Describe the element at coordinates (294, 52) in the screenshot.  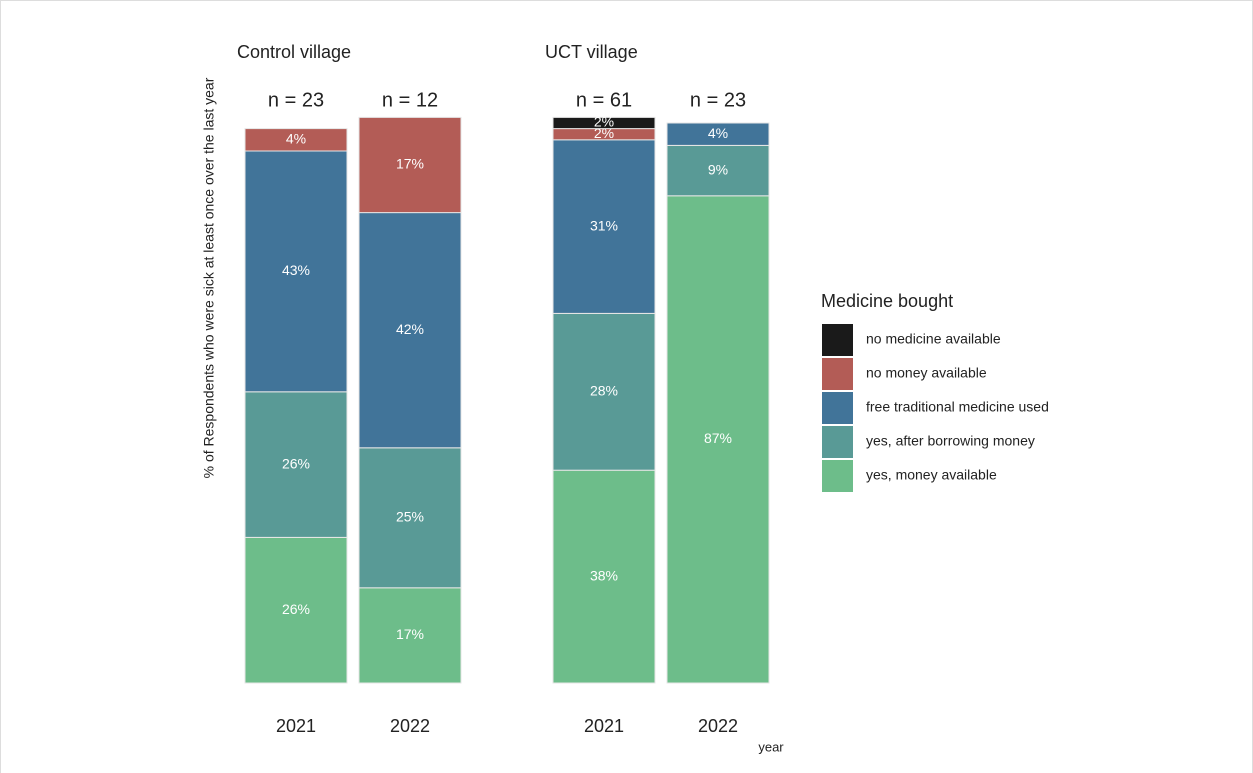
I see `panel-title: Control village` at that location.